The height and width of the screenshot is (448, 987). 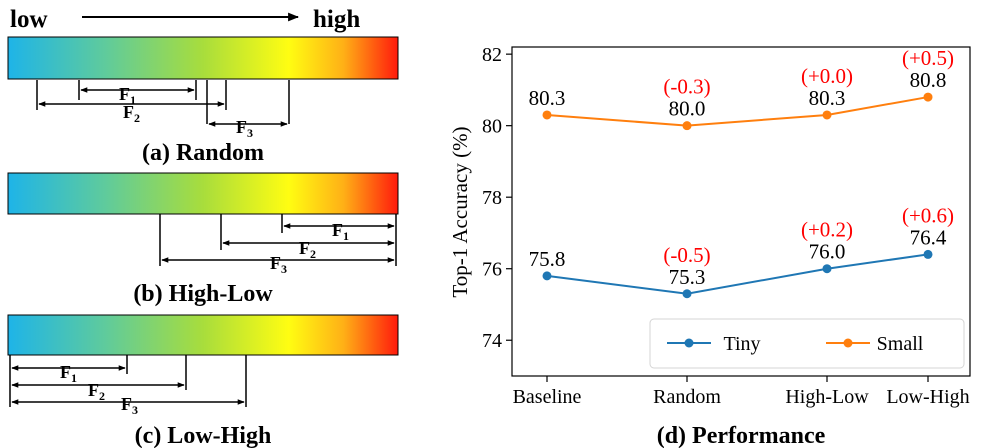 I want to click on legend: Tiny Small, so click(x=807, y=343).